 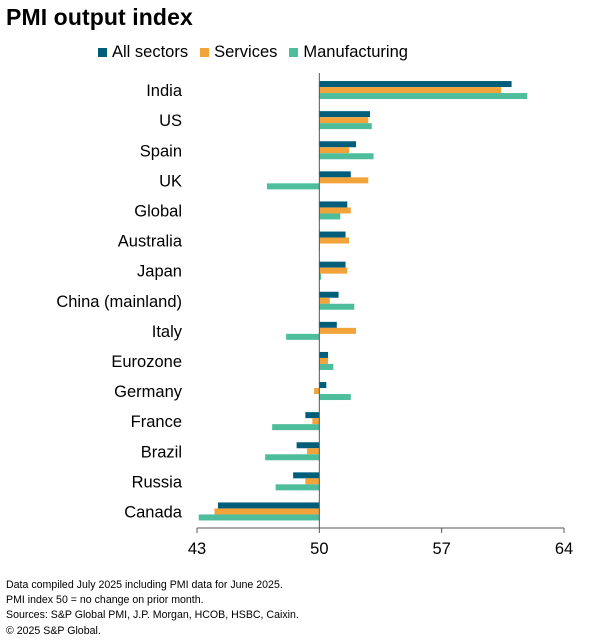 What do you see at coordinates (410, 90) in the screenshot?
I see `bar-india-services` at bounding box center [410, 90].